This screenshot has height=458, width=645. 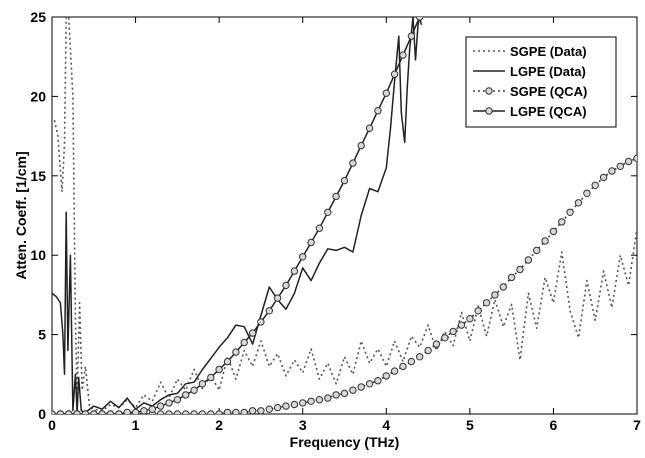 I want to click on legend-label-2: SGPE (QCA), so click(x=548, y=91).